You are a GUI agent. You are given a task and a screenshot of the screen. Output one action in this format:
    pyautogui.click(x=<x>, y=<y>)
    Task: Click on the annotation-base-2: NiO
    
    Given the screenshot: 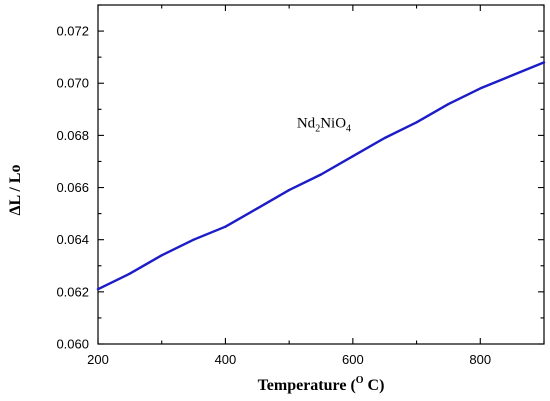 What is the action you would take?
    pyautogui.click(x=333, y=123)
    